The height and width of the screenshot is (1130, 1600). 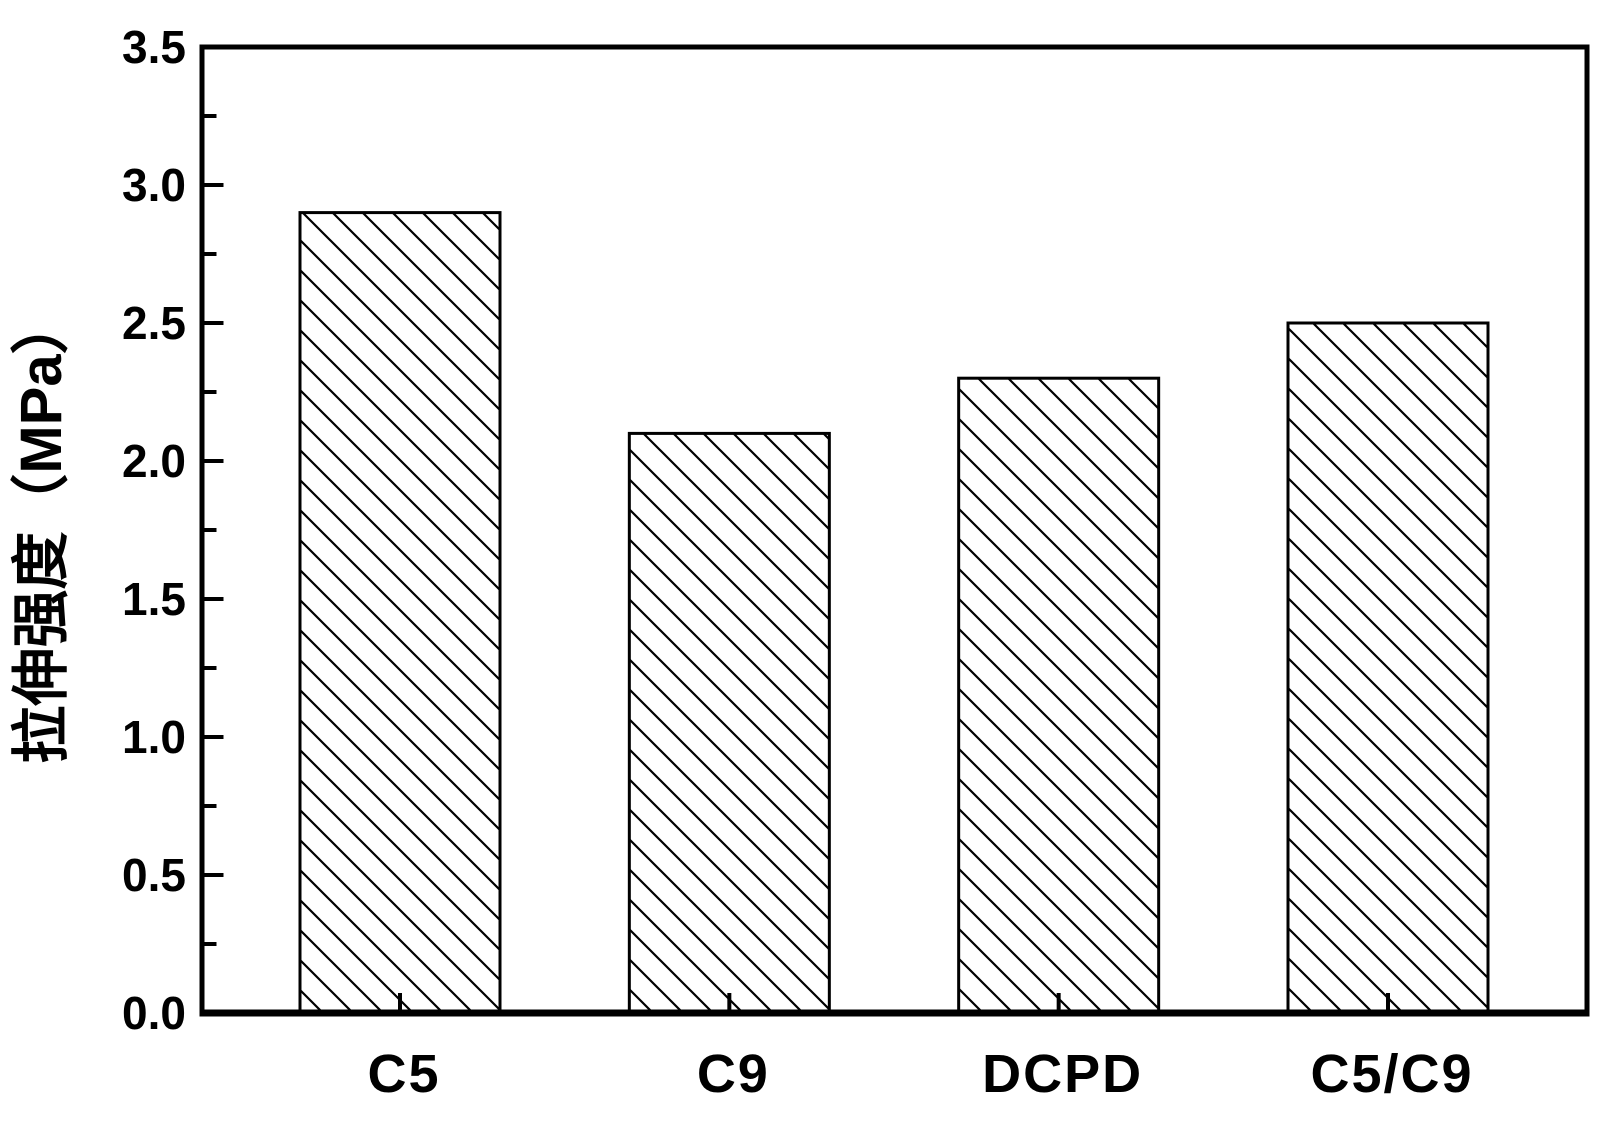 What do you see at coordinates (154, 599) in the screenshot?
I see `y-tick-label: 1.5` at bounding box center [154, 599].